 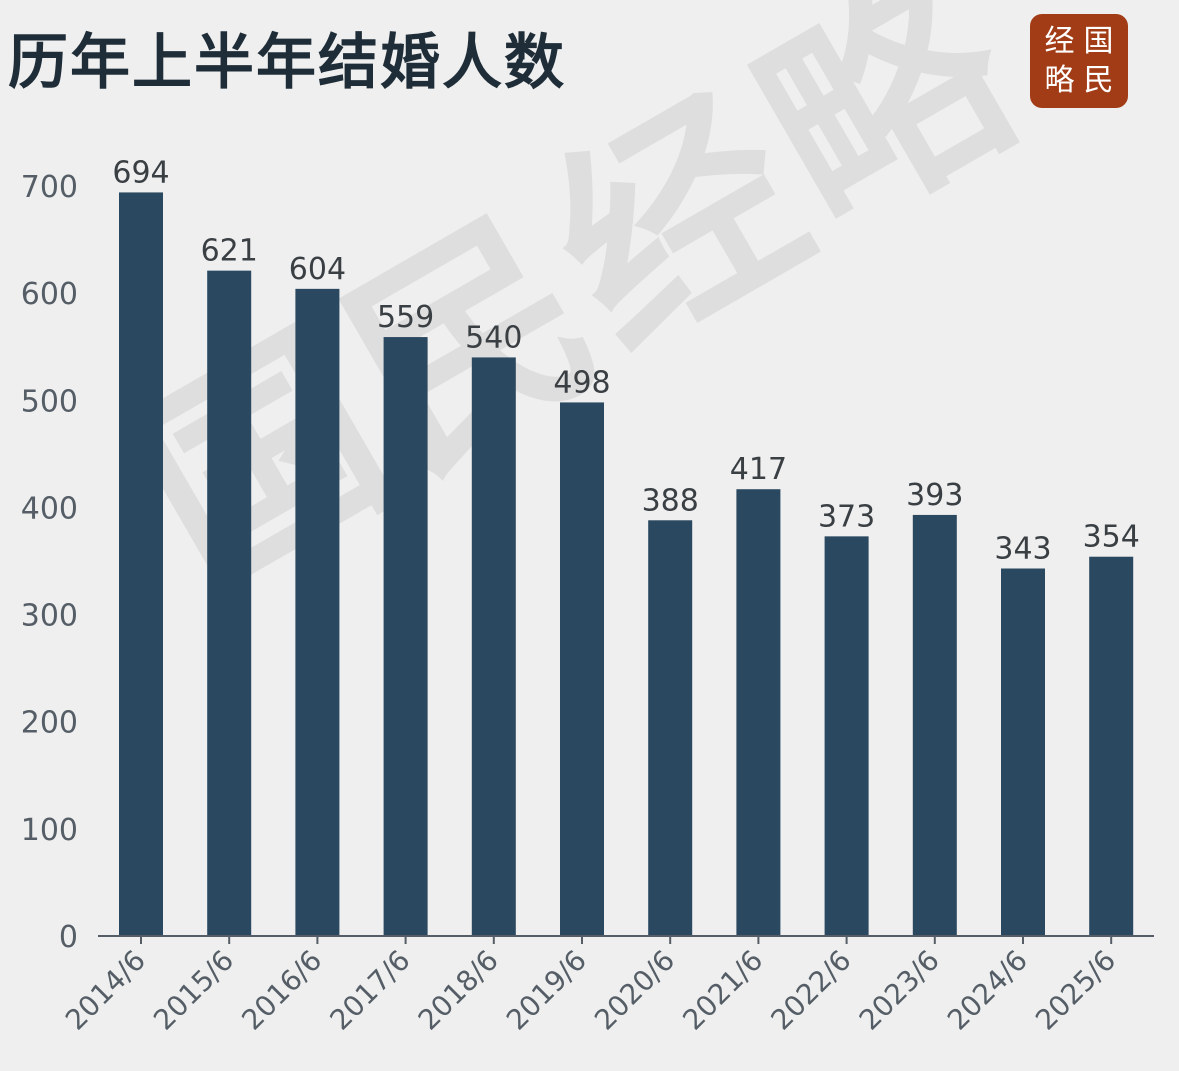 What do you see at coordinates (49, 562) in the screenshot?
I see `y-axis-ticks: 0 100 200 300 400 500 600 700` at bounding box center [49, 562].